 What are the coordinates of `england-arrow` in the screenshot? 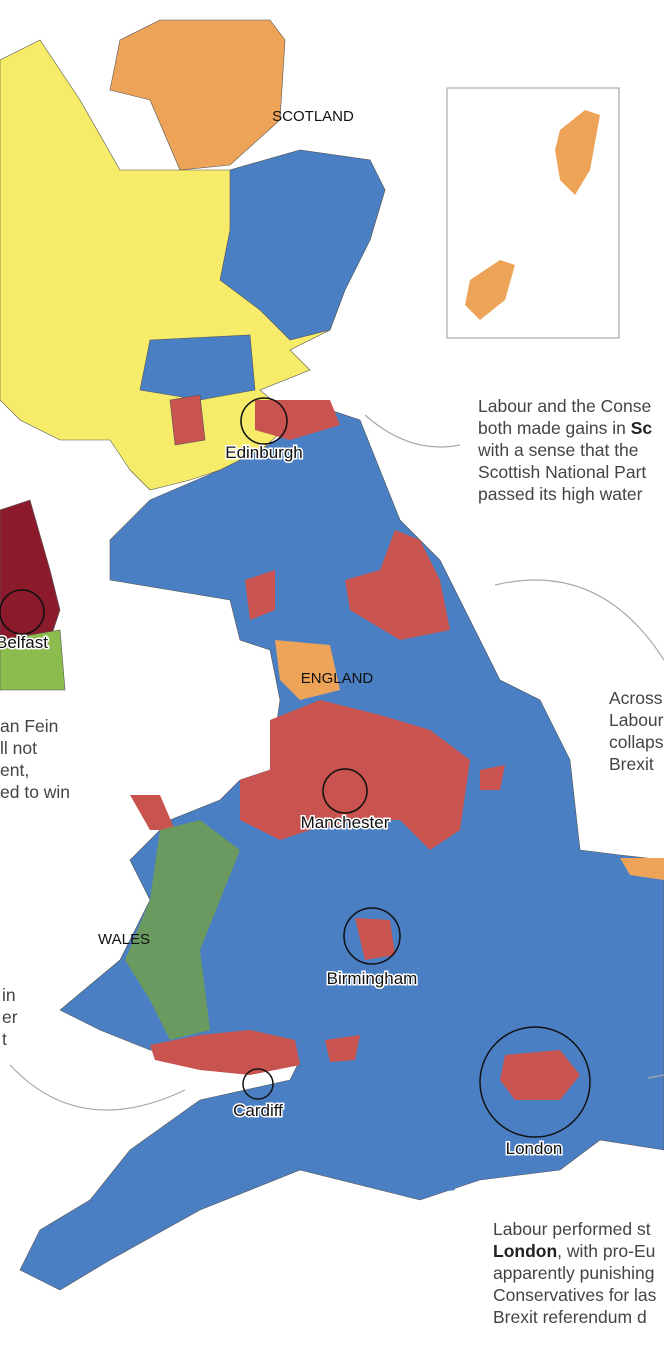 It's located at (579, 620).